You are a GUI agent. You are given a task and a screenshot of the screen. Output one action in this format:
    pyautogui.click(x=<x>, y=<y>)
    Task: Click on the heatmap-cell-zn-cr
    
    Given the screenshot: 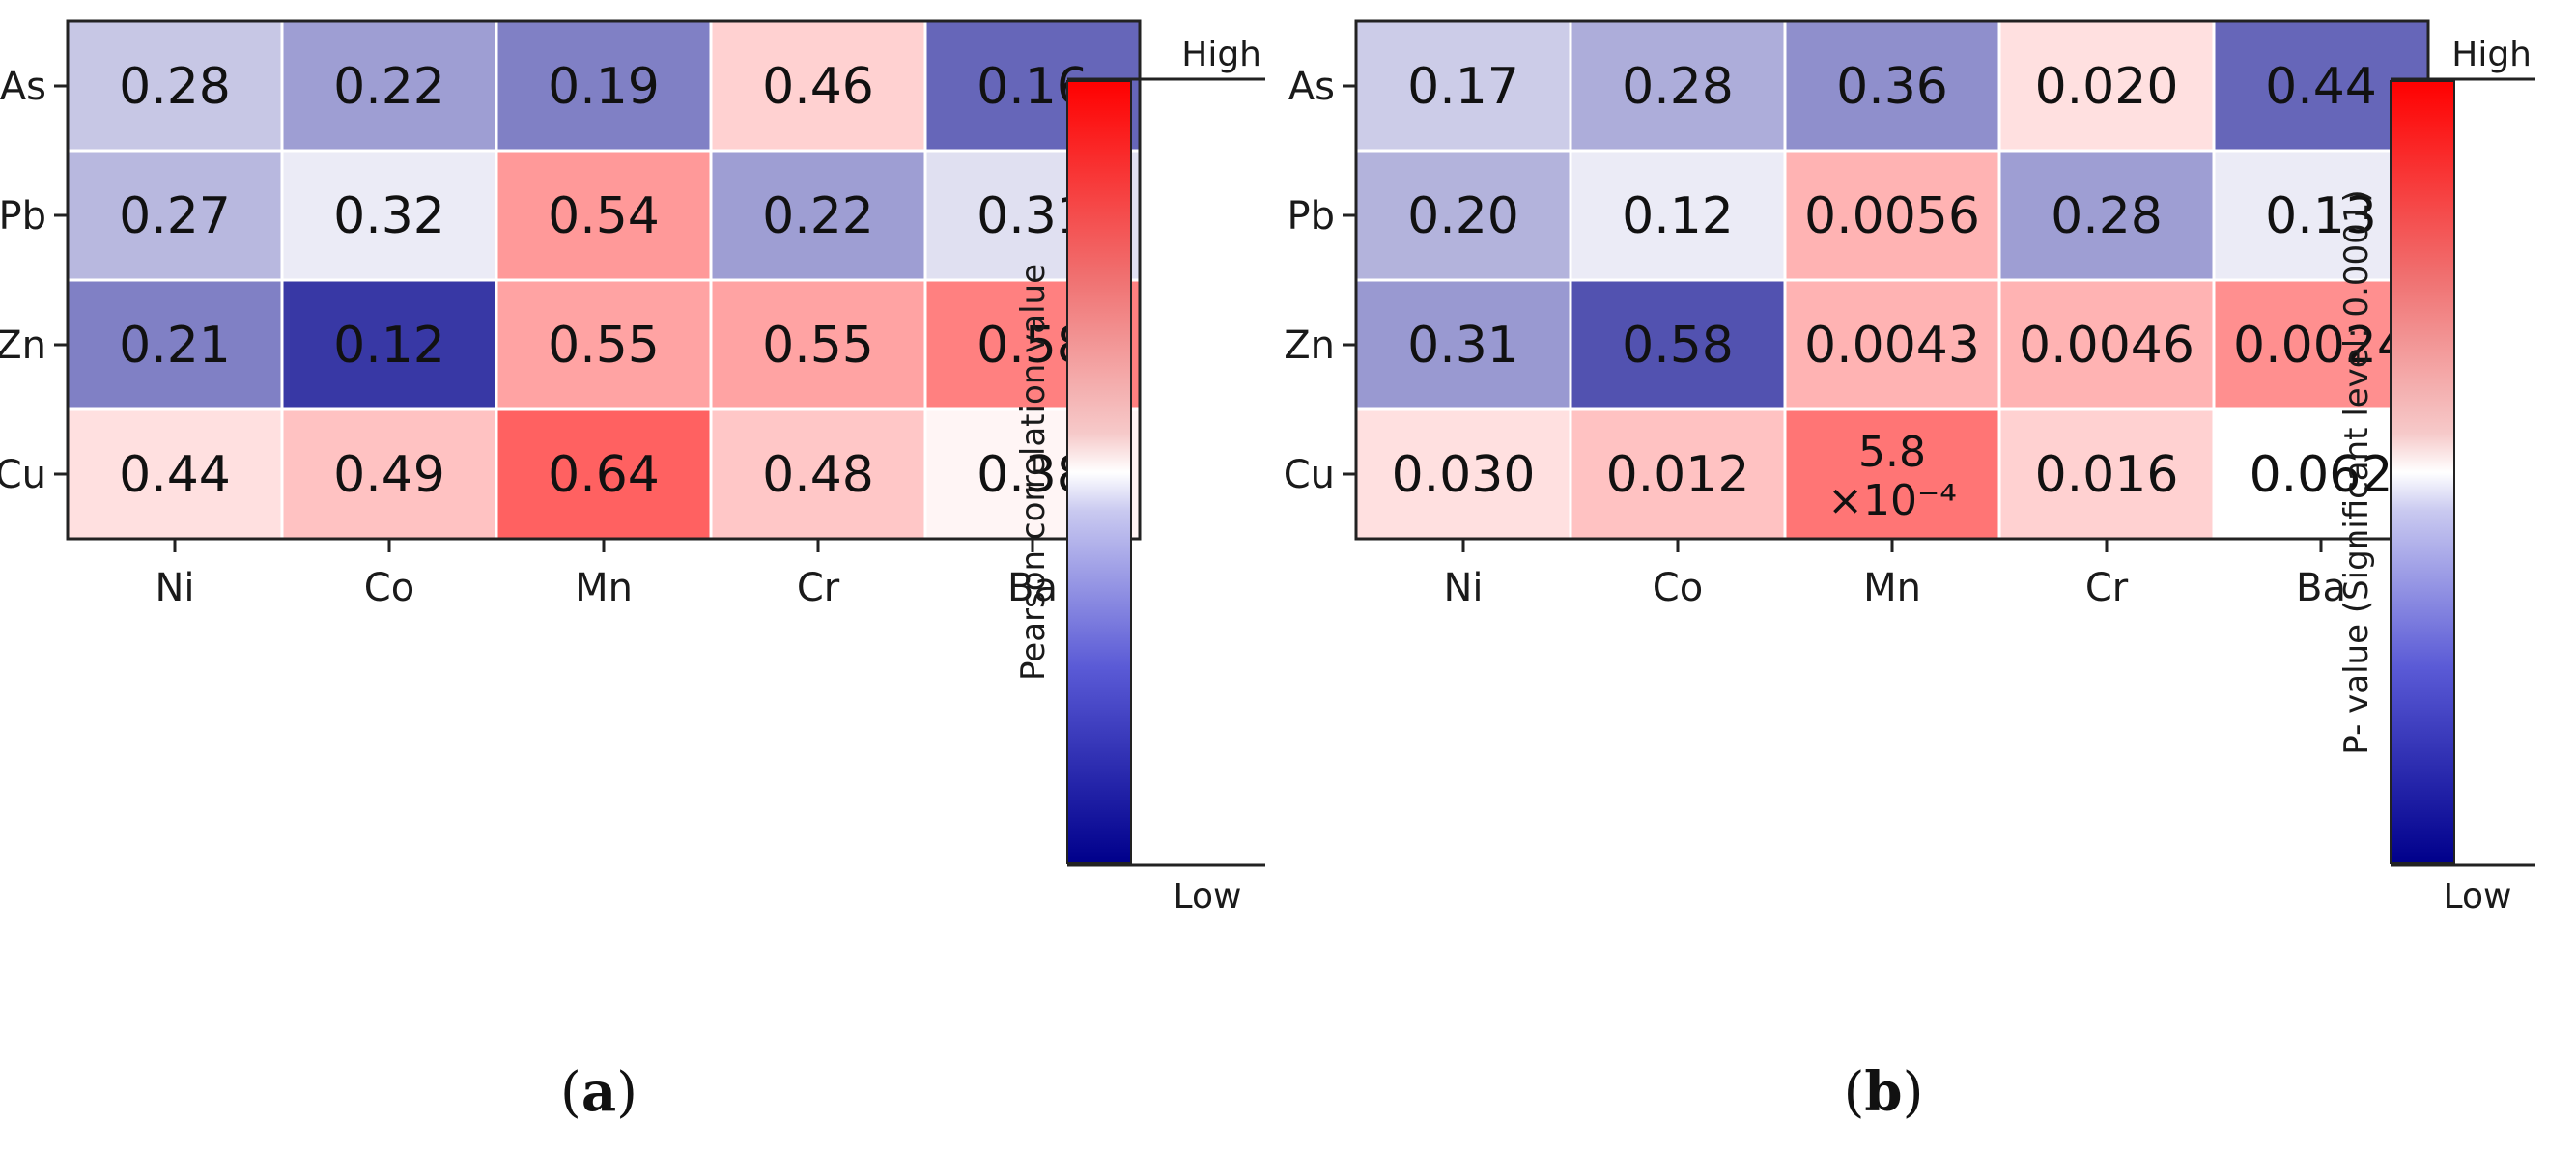 What is the action you would take?
    pyautogui.click(x=818, y=344)
    